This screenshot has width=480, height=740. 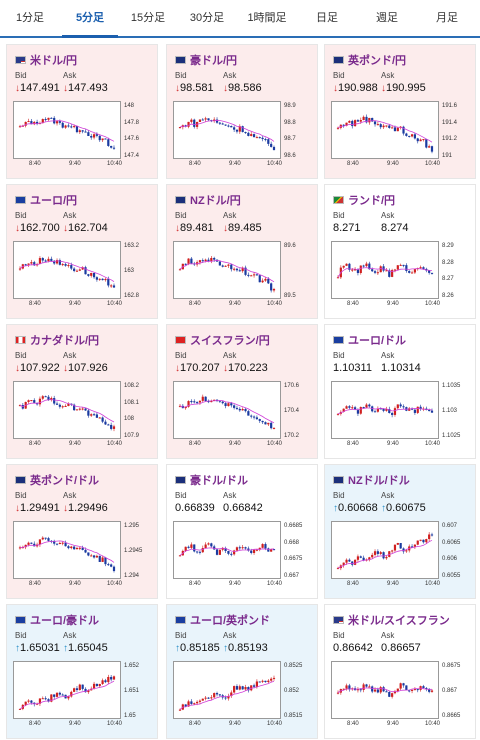 I want to click on tab-日足: 日足, so click(x=327, y=18).